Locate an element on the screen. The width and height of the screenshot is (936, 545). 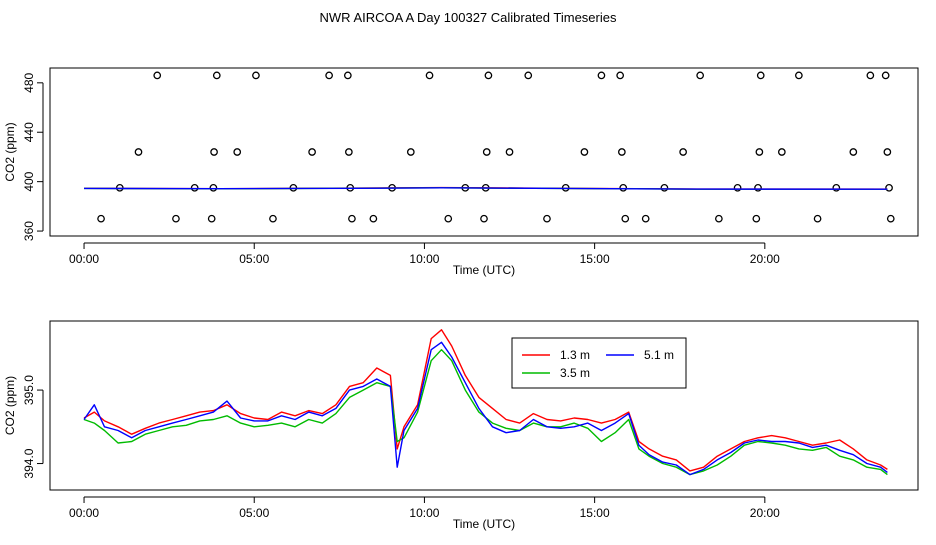
y-tick-label: 400 is located at coordinates (29, 181).